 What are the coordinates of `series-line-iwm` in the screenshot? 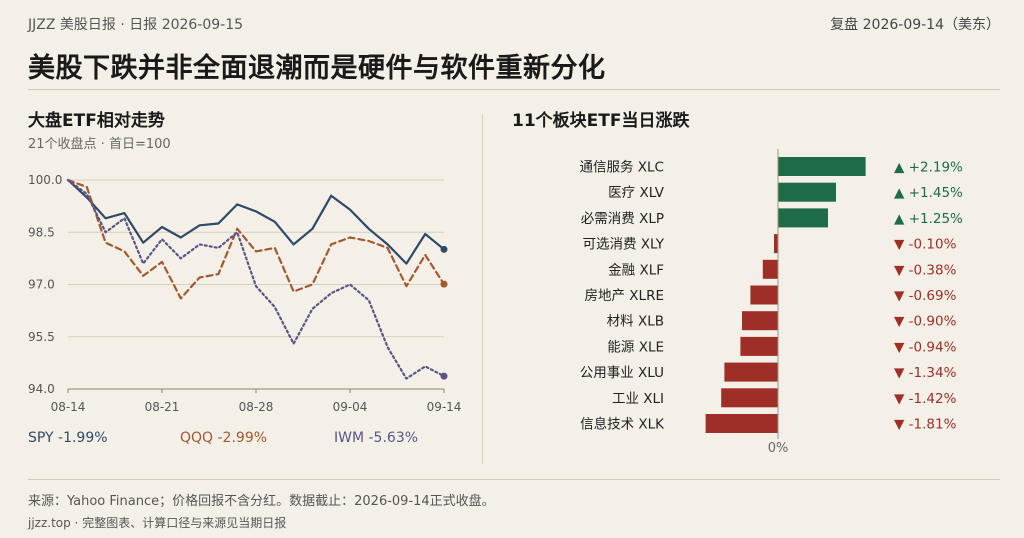 It's located at (256, 279).